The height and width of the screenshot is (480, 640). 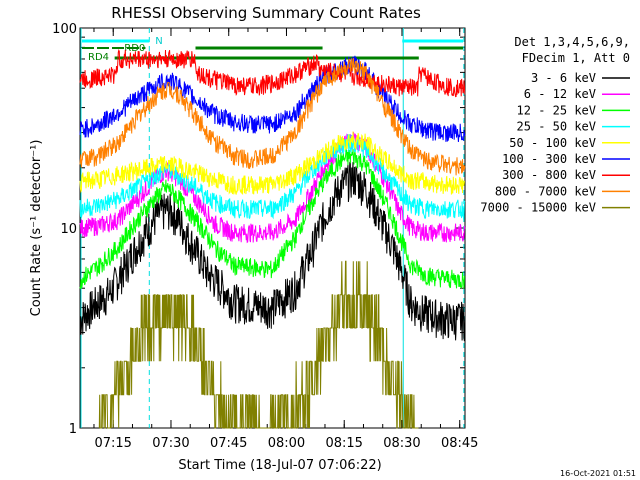 I want to click on series-300-800-kev, so click(x=272, y=73).